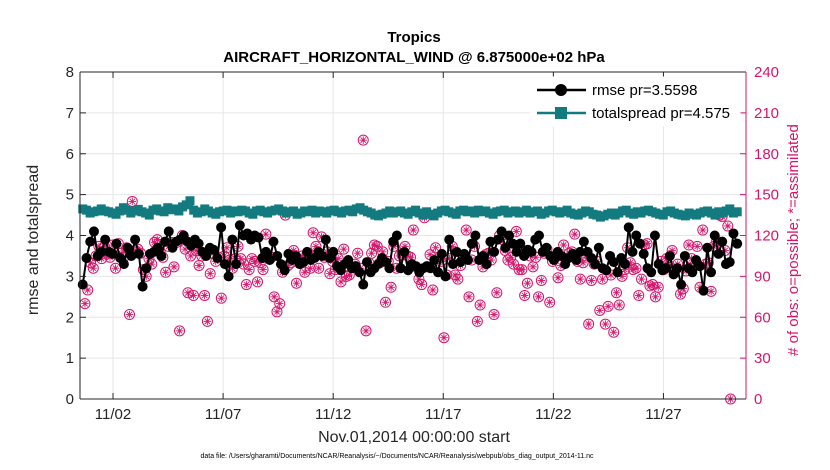  What do you see at coordinates (414, 437) in the screenshot?
I see `x-axis-label: Nov.01,2014 00:00:00 start` at bounding box center [414, 437].